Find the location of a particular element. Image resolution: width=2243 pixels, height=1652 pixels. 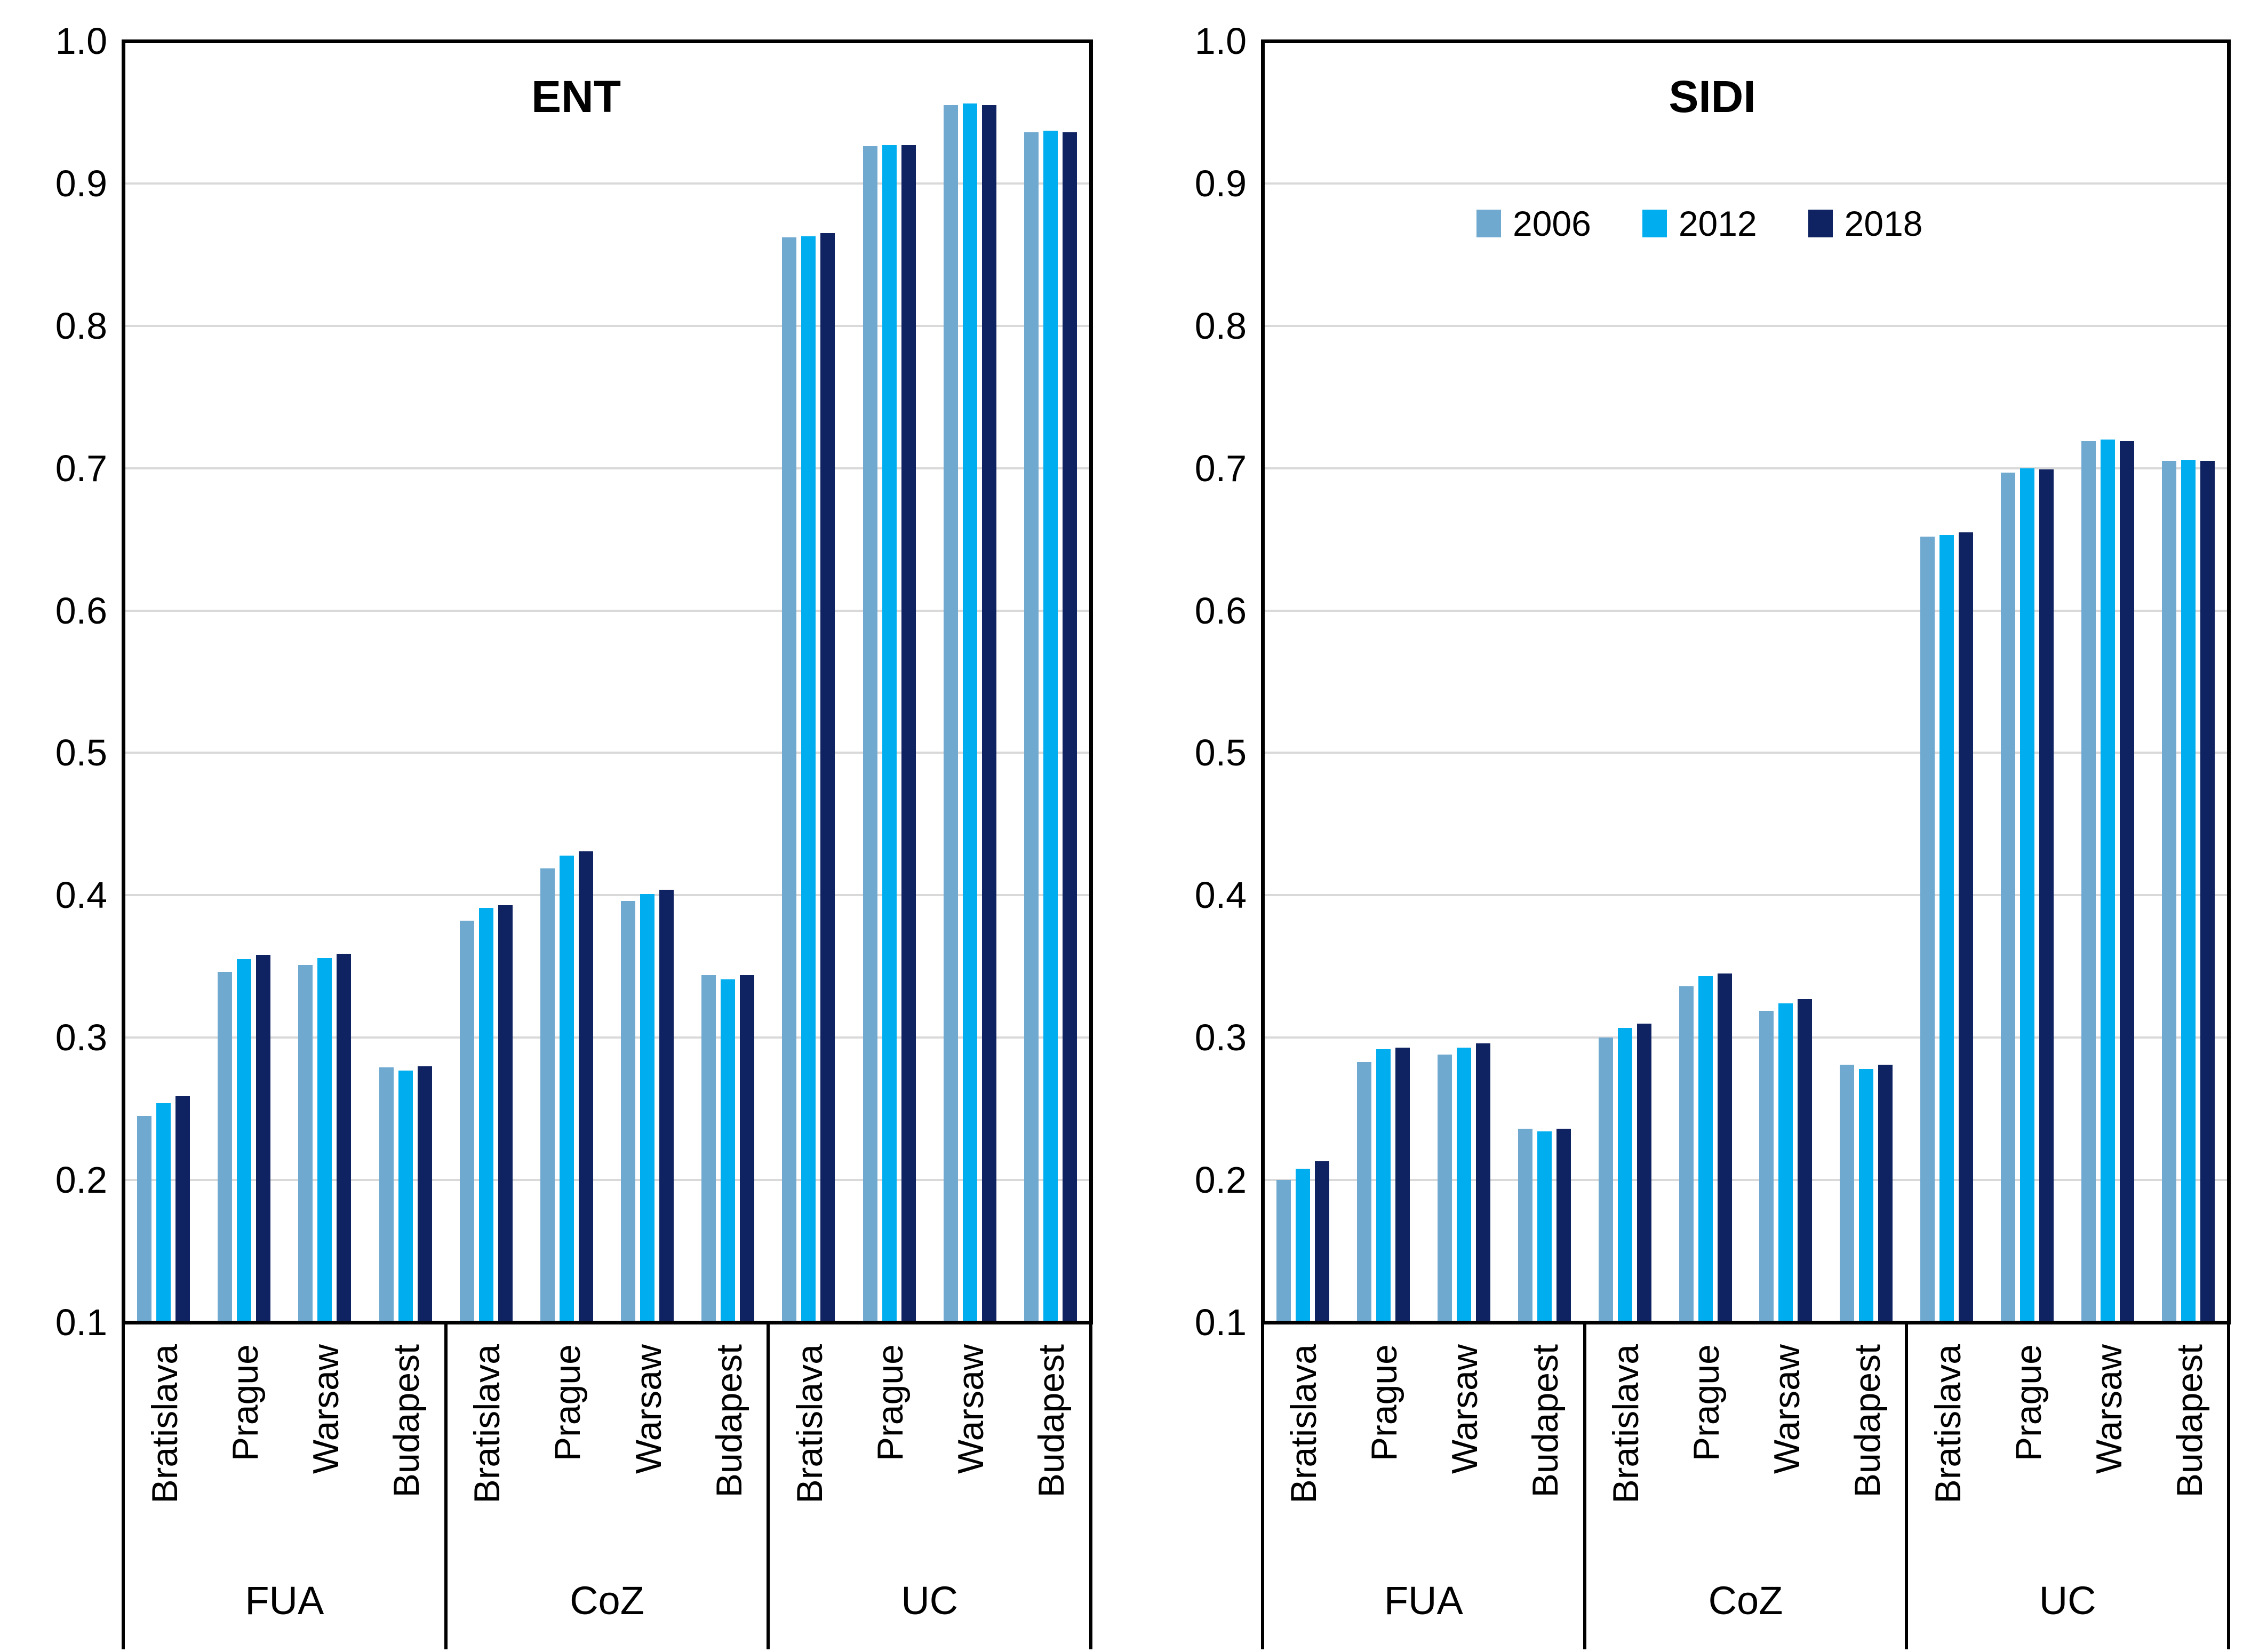

bar-UC-Warsaw-2006 is located at coordinates (2089, 881).